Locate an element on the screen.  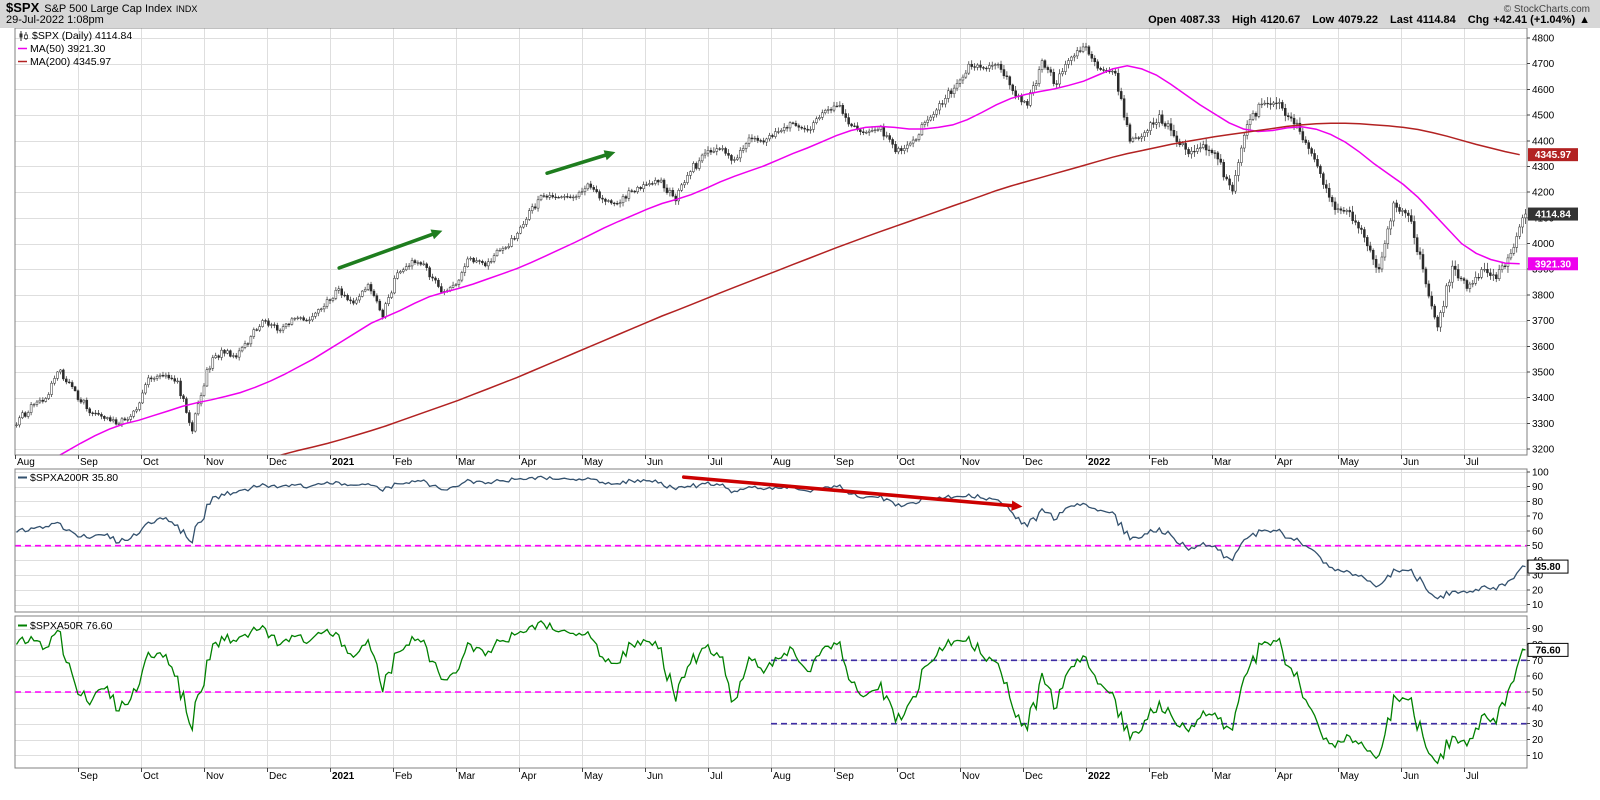
y-tick-label: 4700 is located at coordinates (1543, 64).